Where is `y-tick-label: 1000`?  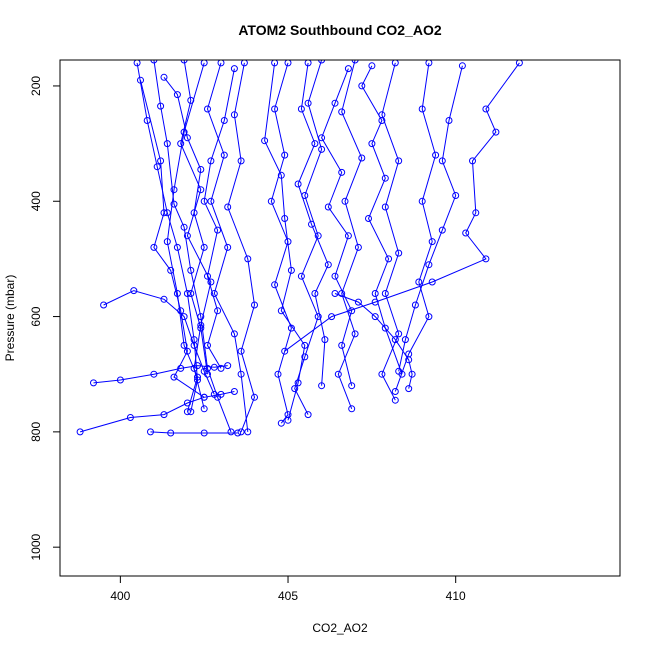 y-tick-label: 1000 is located at coordinates (36, 547).